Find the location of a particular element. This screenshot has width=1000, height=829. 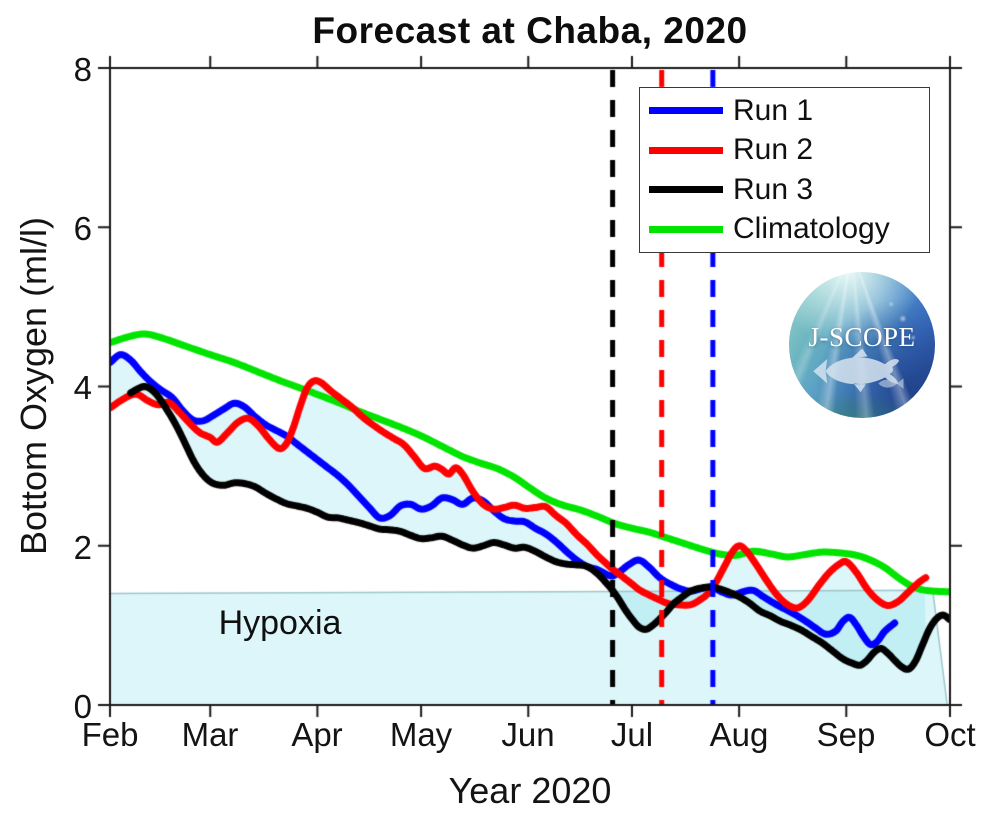

legend-label-run2: Run 2 is located at coordinates (773, 150).